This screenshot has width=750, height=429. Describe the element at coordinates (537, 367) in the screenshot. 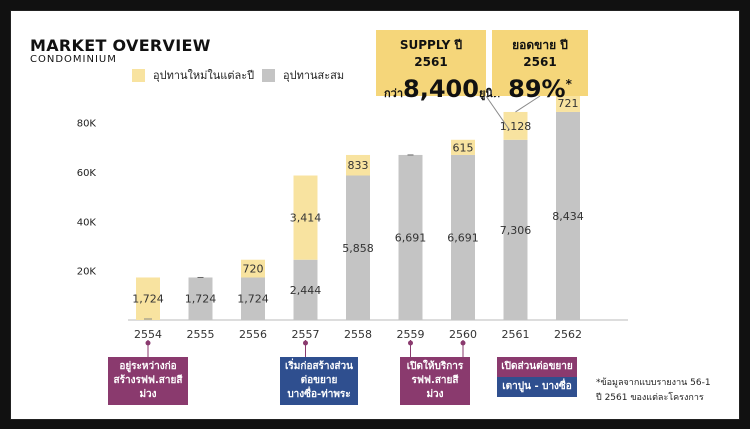

I see `event-tag-2560-top: เปิดส่วนต่อขยาย` at that location.